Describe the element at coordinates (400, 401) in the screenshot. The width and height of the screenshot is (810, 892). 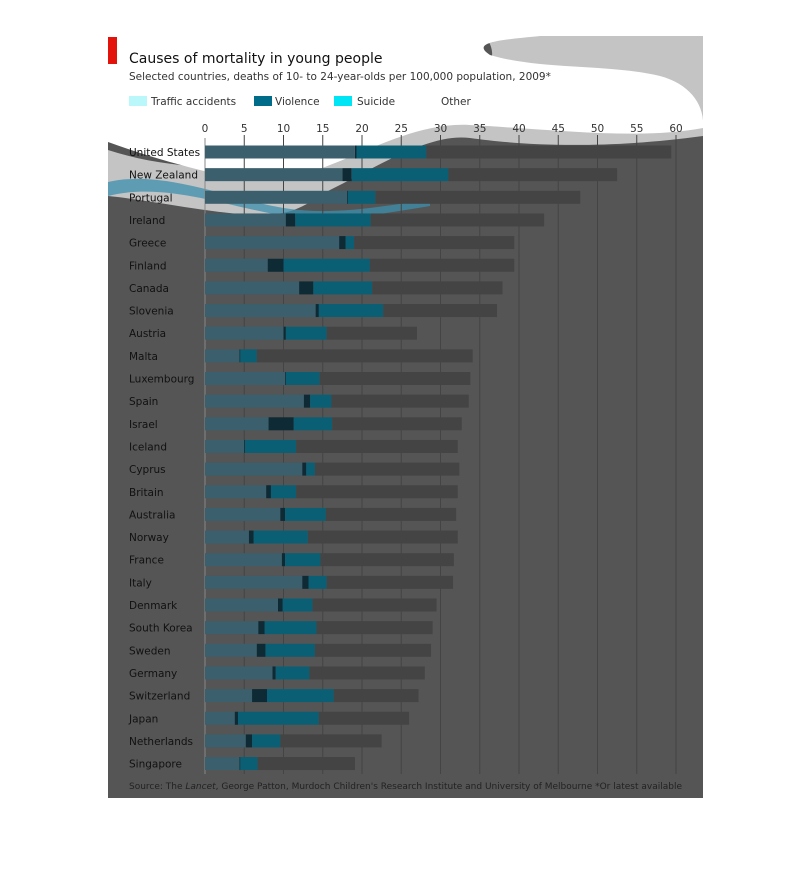
I see `bar-spain-other` at that location.